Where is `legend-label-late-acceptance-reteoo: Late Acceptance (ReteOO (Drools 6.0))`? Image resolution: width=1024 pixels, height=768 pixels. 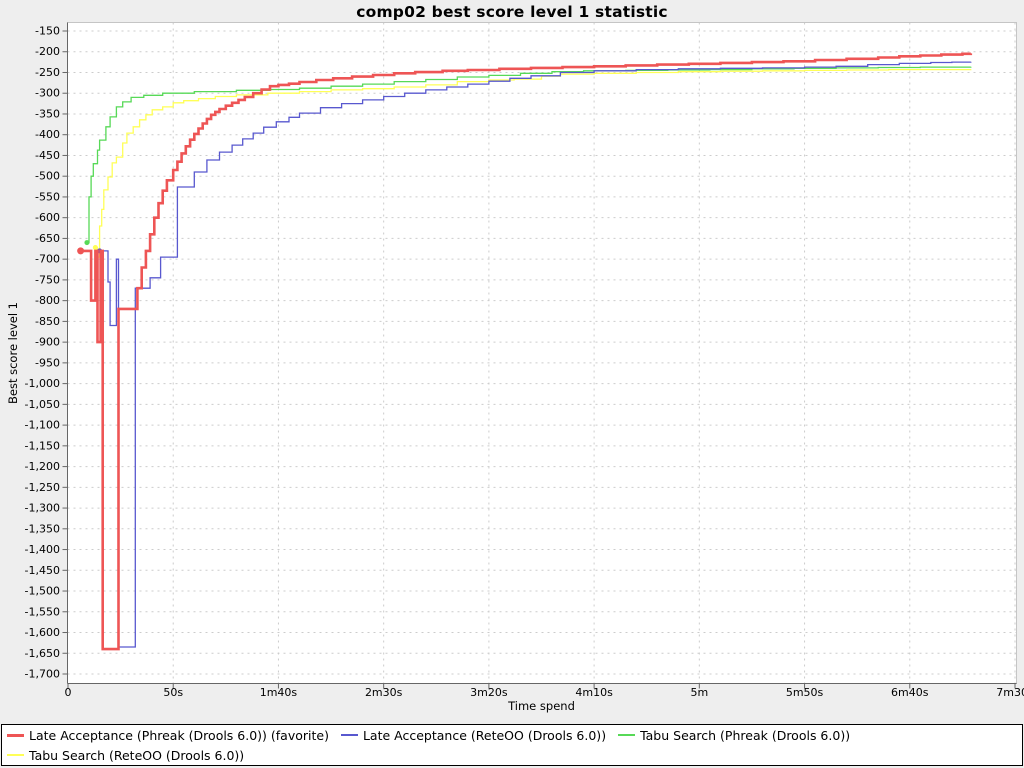
legend-label-late-acceptance-reteoo: Late Acceptance (ReteOO (Drools 6.0)) is located at coordinates (484, 735).